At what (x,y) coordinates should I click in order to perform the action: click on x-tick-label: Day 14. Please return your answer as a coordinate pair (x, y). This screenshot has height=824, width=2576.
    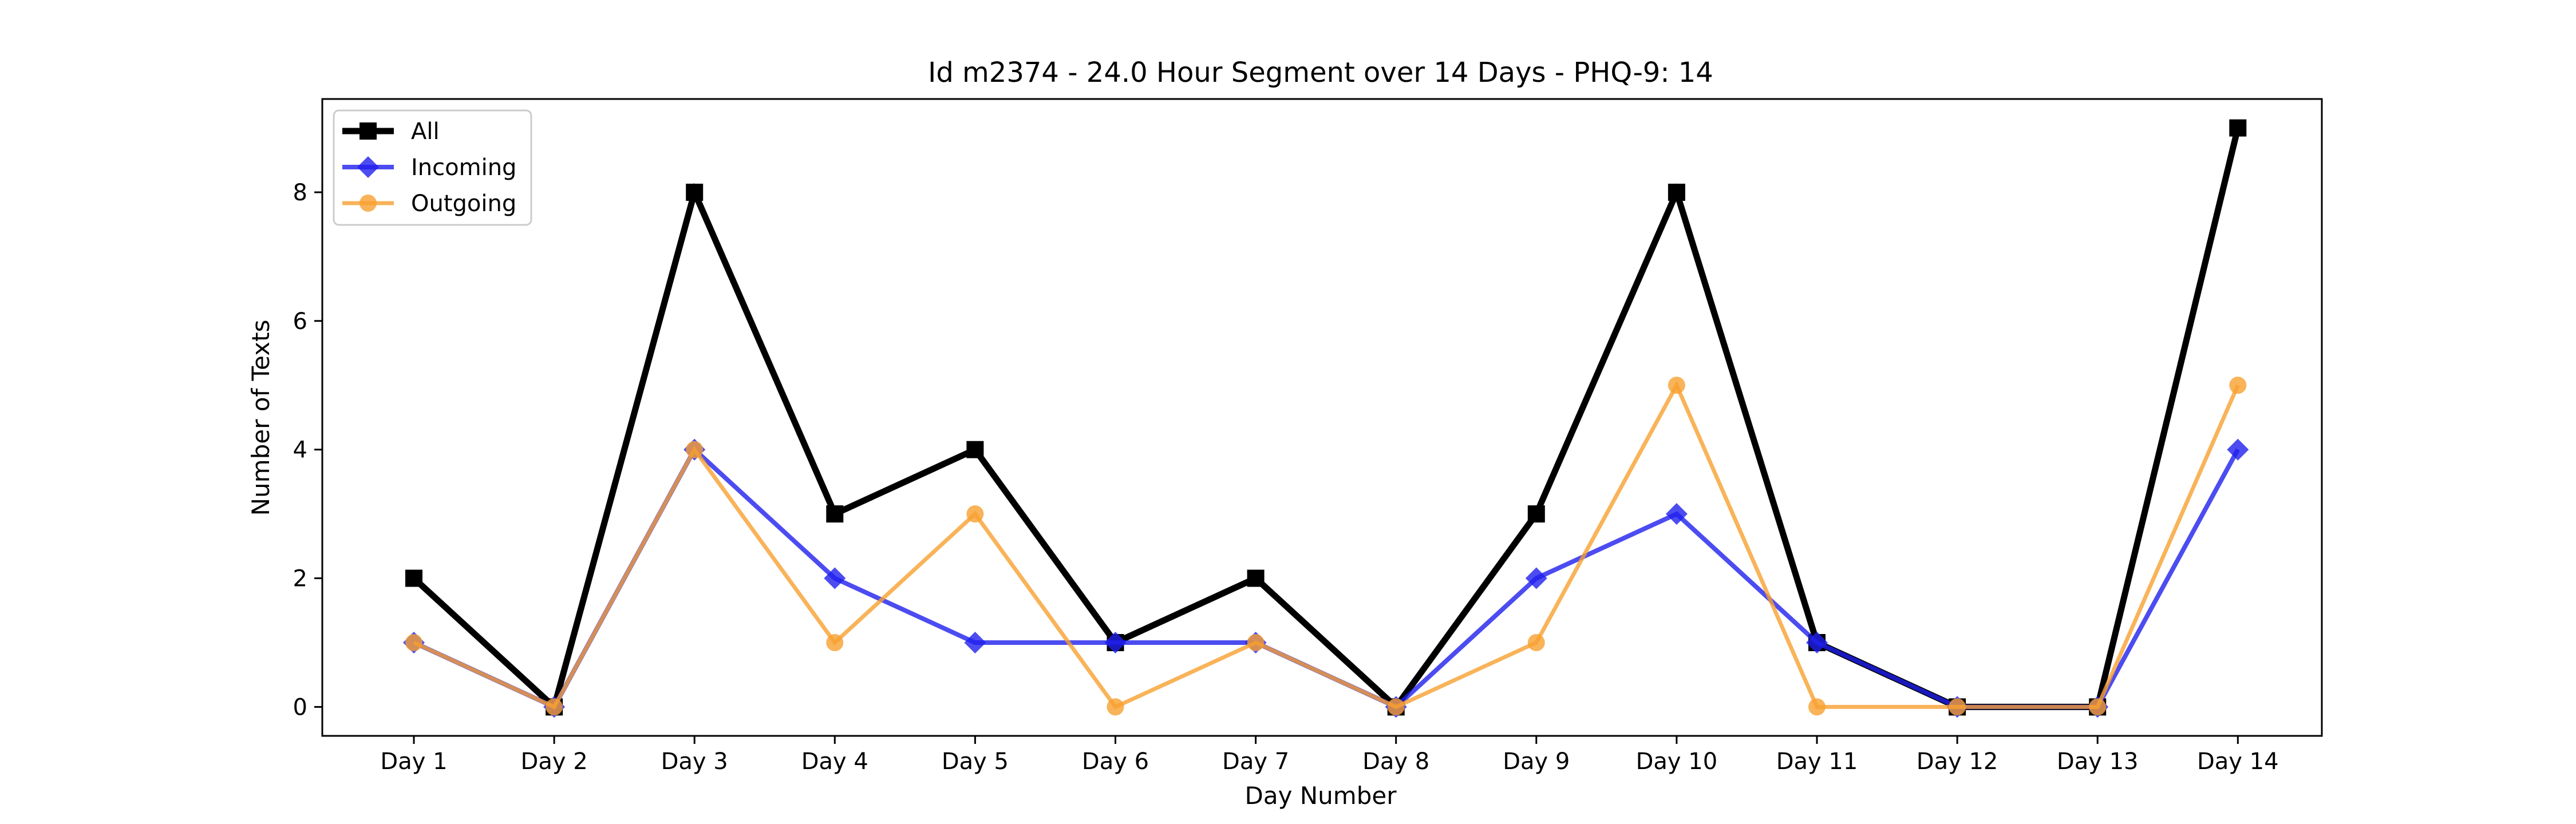
    Looking at the image, I should click on (2238, 761).